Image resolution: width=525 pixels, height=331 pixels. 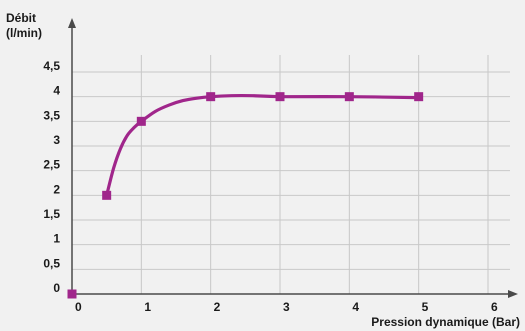 What do you see at coordinates (72, 23) in the screenshot?
I see `y-axis-arrow-icon` at bounding box center [72, 23].